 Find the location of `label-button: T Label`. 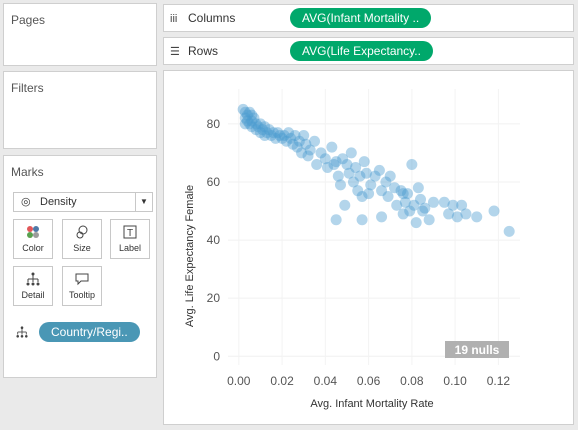

label-button: T Label is located at coordinates (130, 239).